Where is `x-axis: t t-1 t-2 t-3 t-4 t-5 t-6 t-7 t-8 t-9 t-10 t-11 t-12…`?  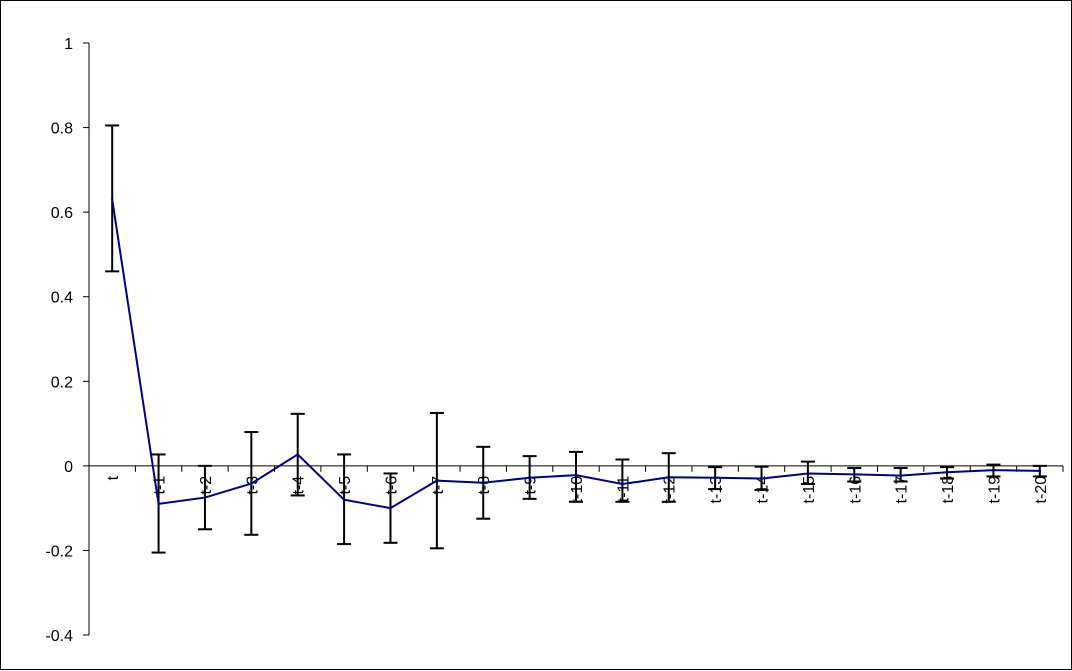 x-axis: t t-1 t-2 t-3 t-4 t-5 t-6 t-7 t-8 t-9 t-10 t-11 t-12… is located at coordinates (576, 484).